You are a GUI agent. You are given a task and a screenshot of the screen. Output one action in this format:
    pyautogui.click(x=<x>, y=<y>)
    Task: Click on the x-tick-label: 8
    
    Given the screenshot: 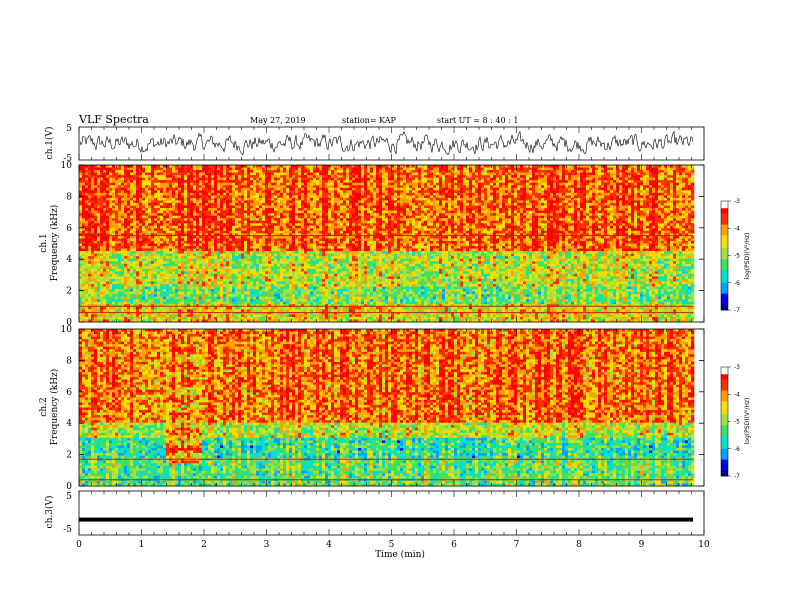 What is the action you would take?
    pyautogui.click(x=579, y=545)
    